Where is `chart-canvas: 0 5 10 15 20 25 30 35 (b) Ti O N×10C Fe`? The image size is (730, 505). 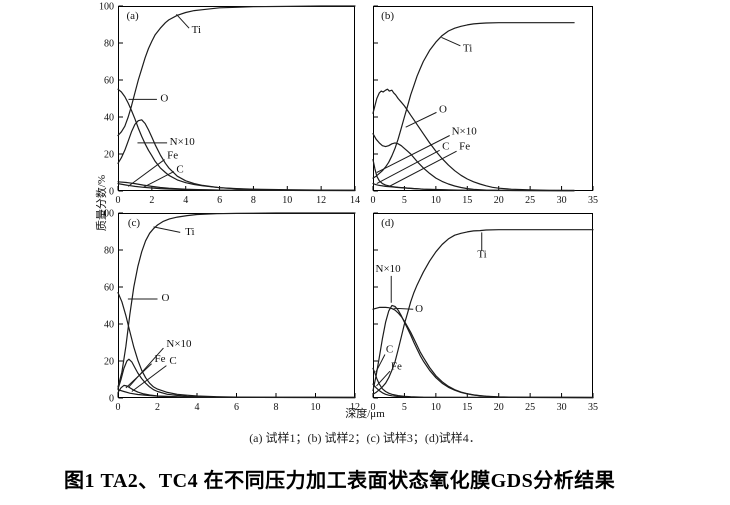 chart-canvas: 0 5 10 15 20 25 30 35 (b) Ti O N×10C Fe is located at coordinates (484, 105).